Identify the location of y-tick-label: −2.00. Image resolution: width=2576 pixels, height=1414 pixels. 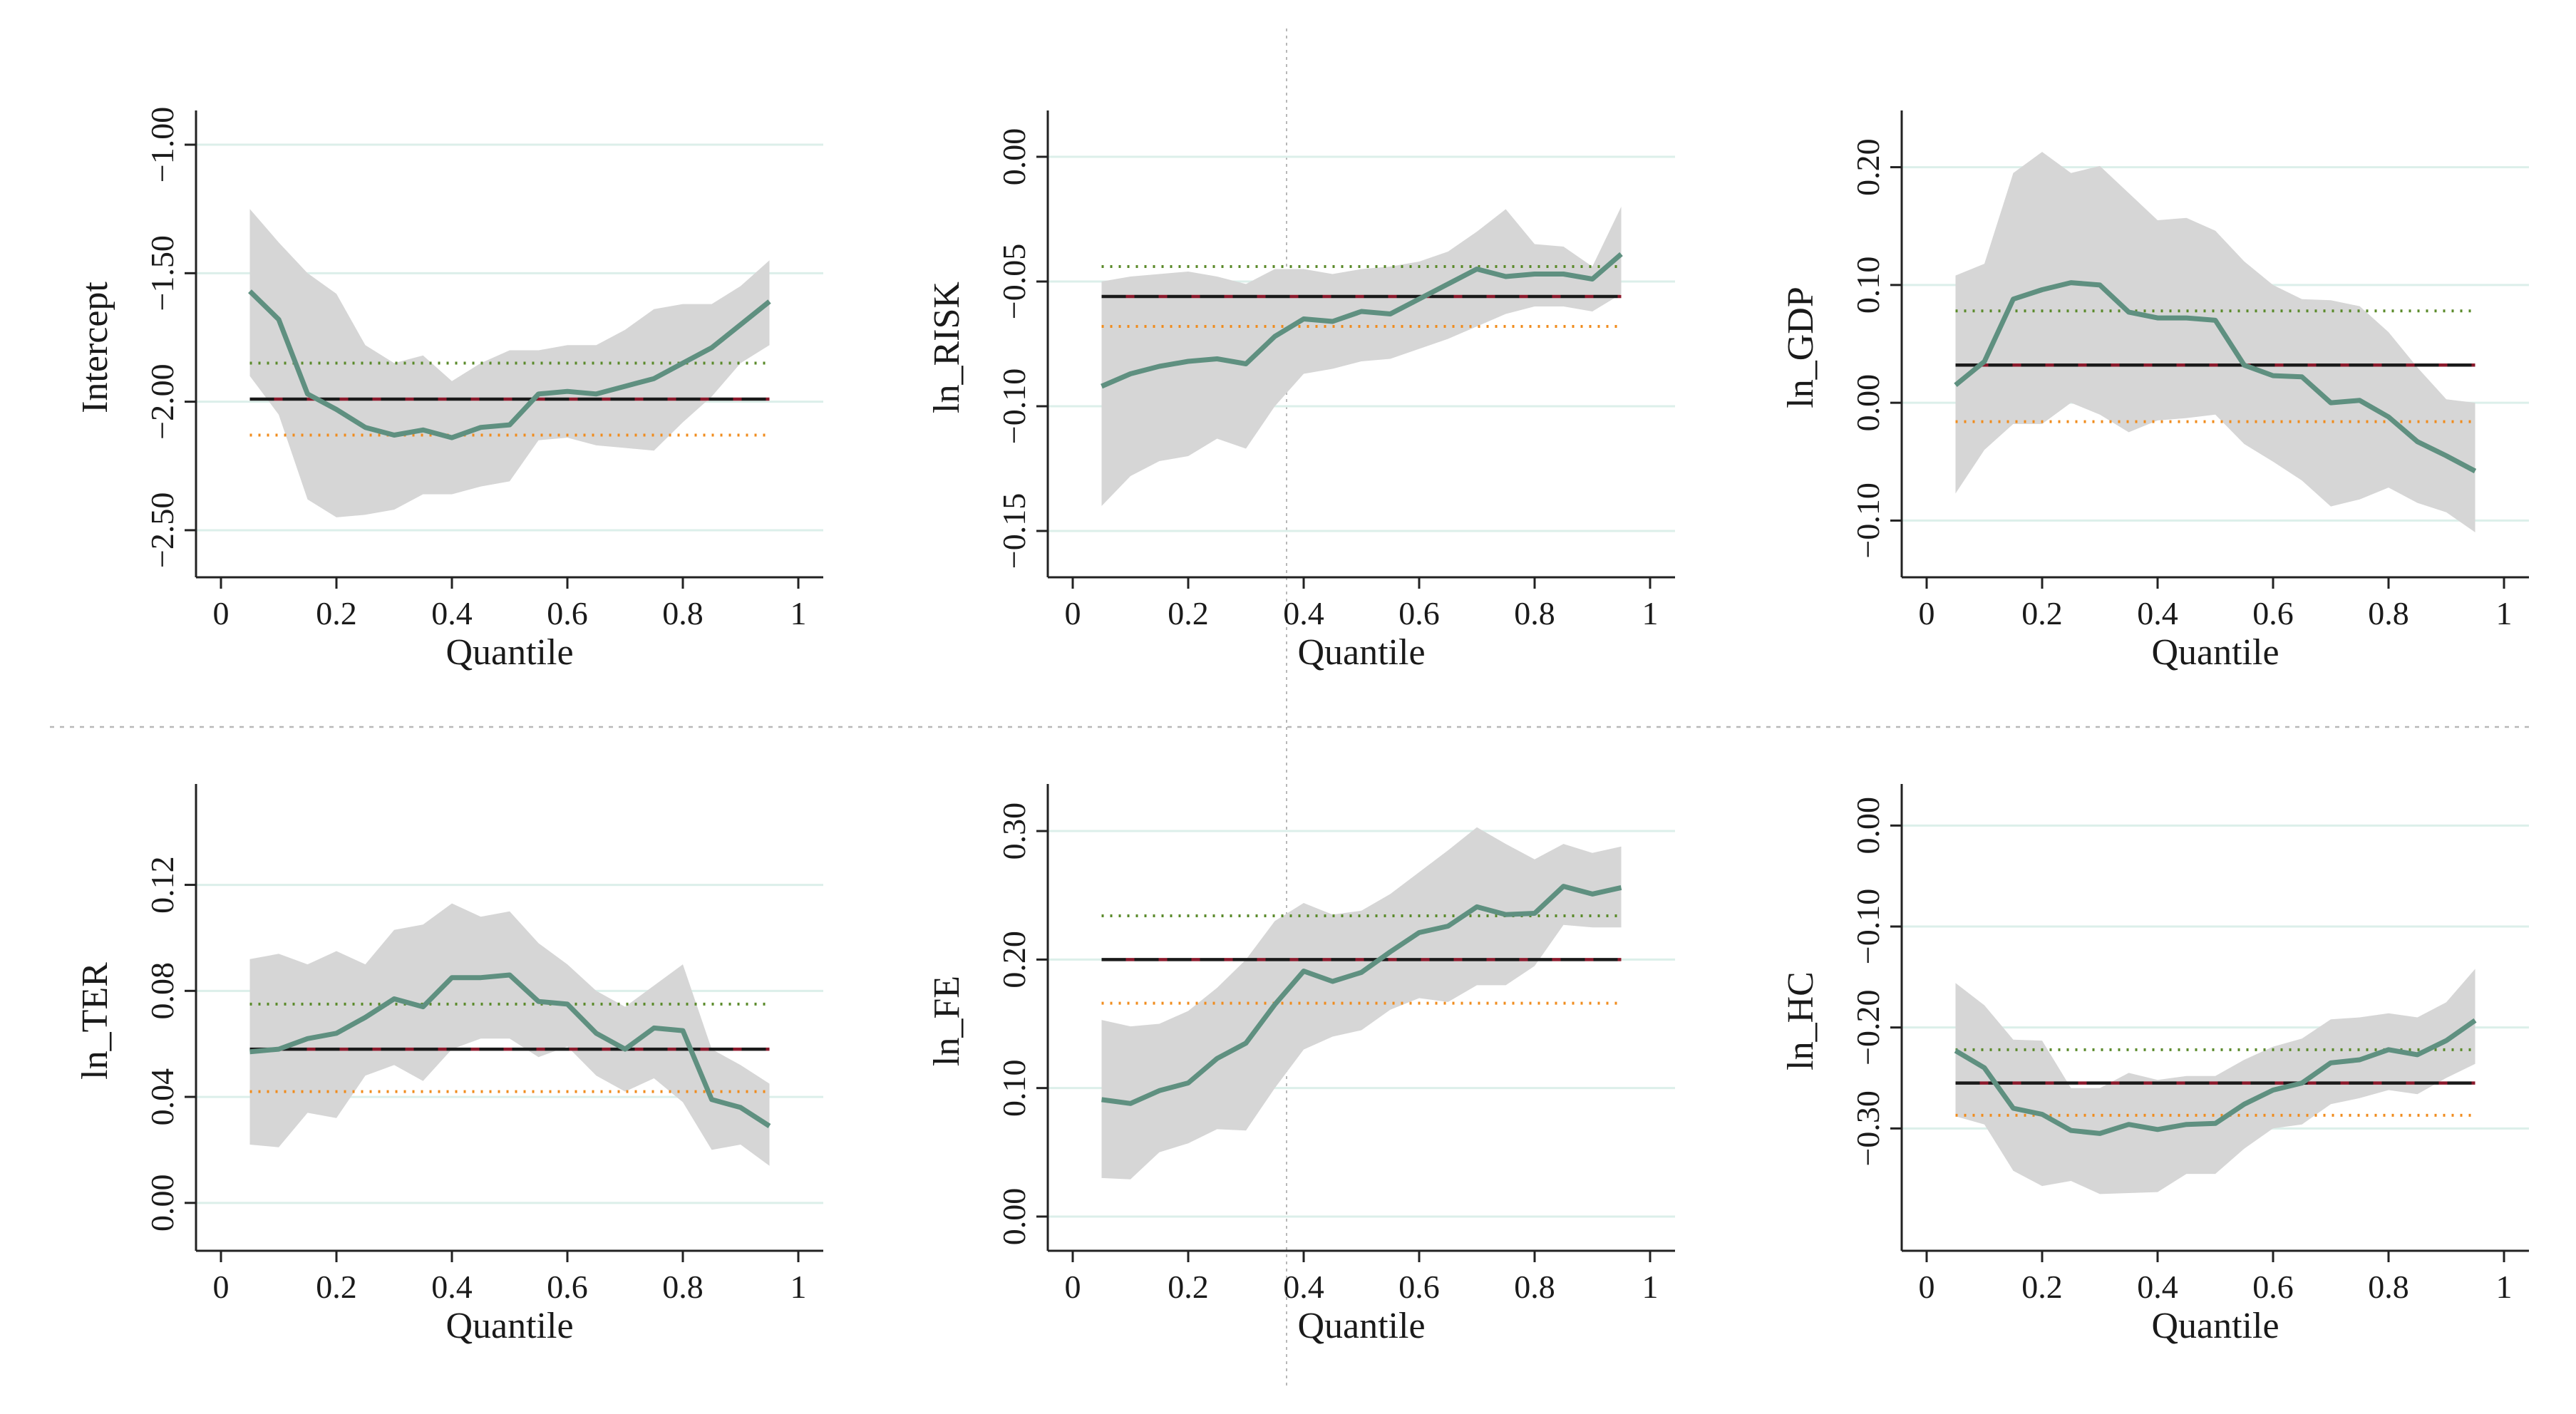
(162, 401).